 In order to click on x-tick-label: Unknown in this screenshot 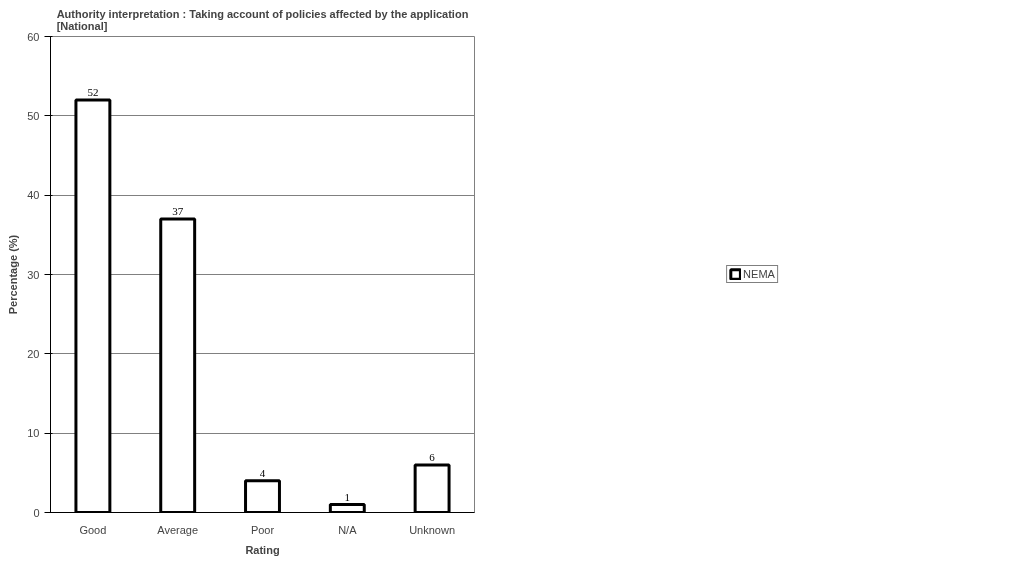, I will do `click(432, 529)`.